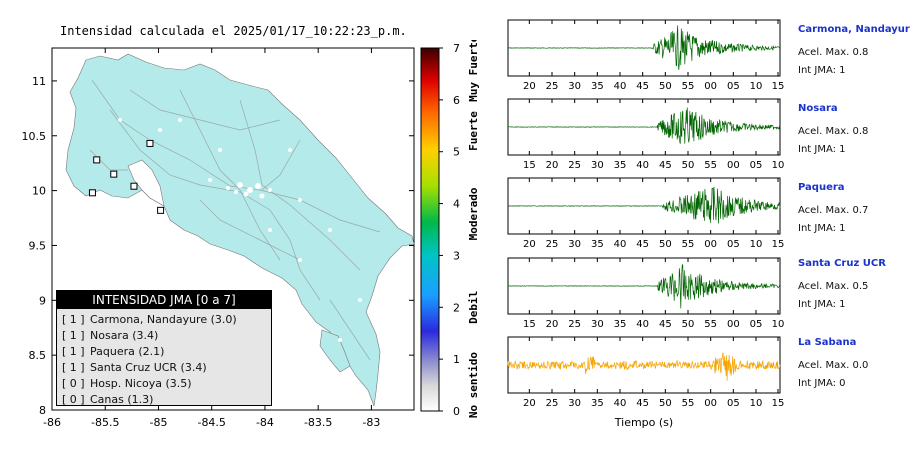 Image resolution: width=910 pixels, height=460 pixels. What do you see at coordinates (456, 411) in the screenshot?
I see `colorbar-tick-label: 0` at bounding box center [456, 411].